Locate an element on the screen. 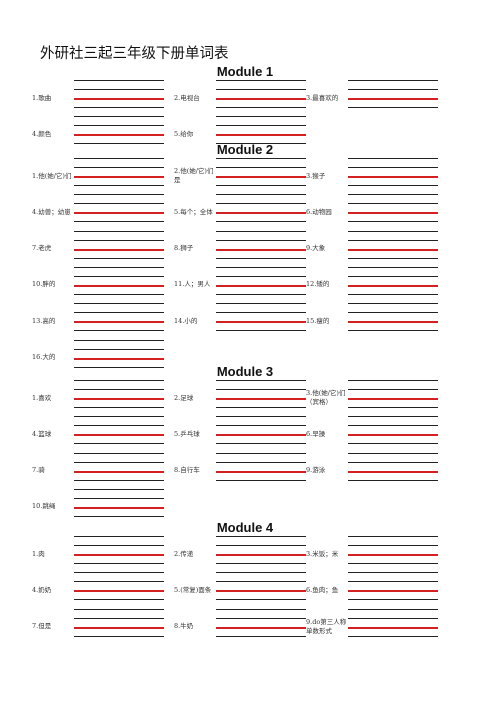  vocab-entry: 5.乒乓球 is located at coordinates (240, 434).